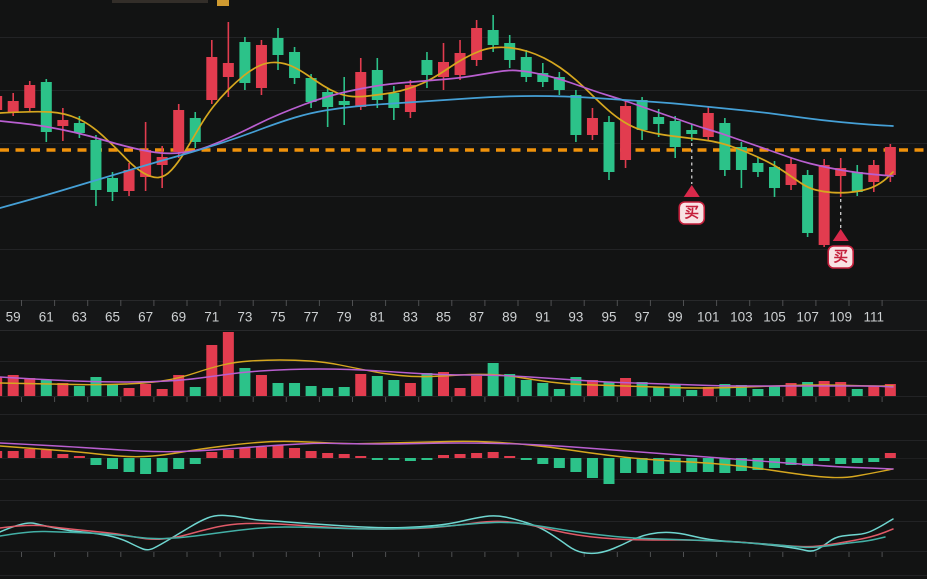 The image size is (927, 579). Describe the element at coordinates (807, 317) in the screenshot. I see `x-axis-label: 107` at that location.